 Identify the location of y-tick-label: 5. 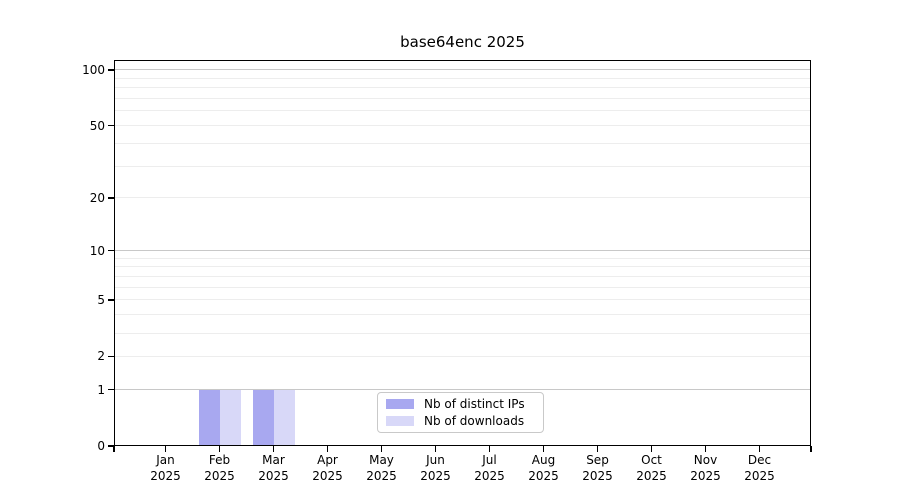
(101, 299).